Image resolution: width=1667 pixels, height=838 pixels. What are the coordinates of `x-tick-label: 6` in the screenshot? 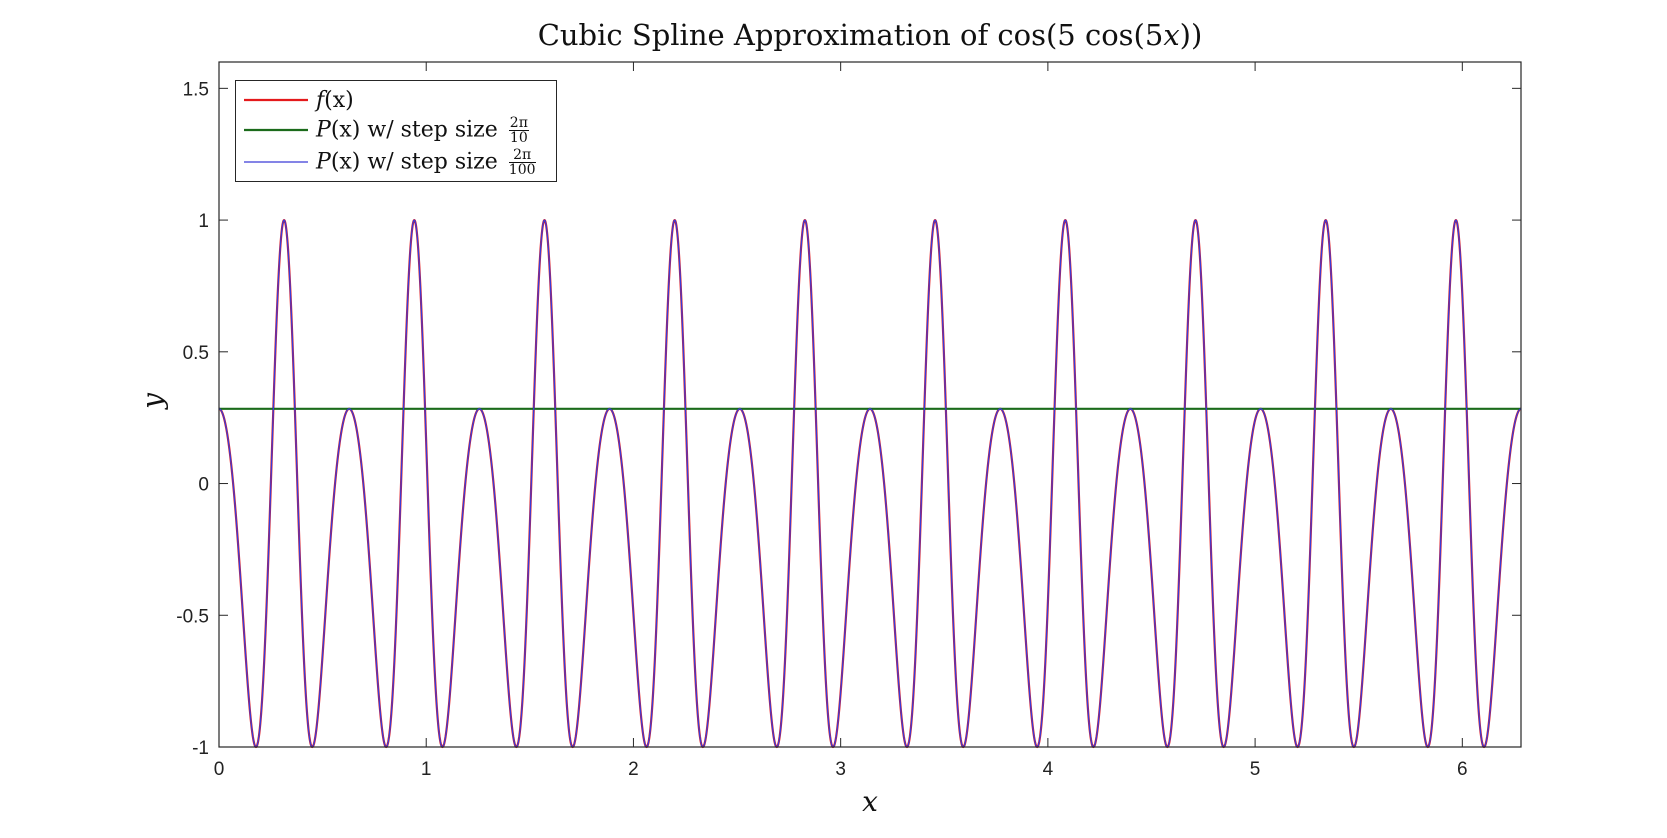 It's located at (1462, 769).